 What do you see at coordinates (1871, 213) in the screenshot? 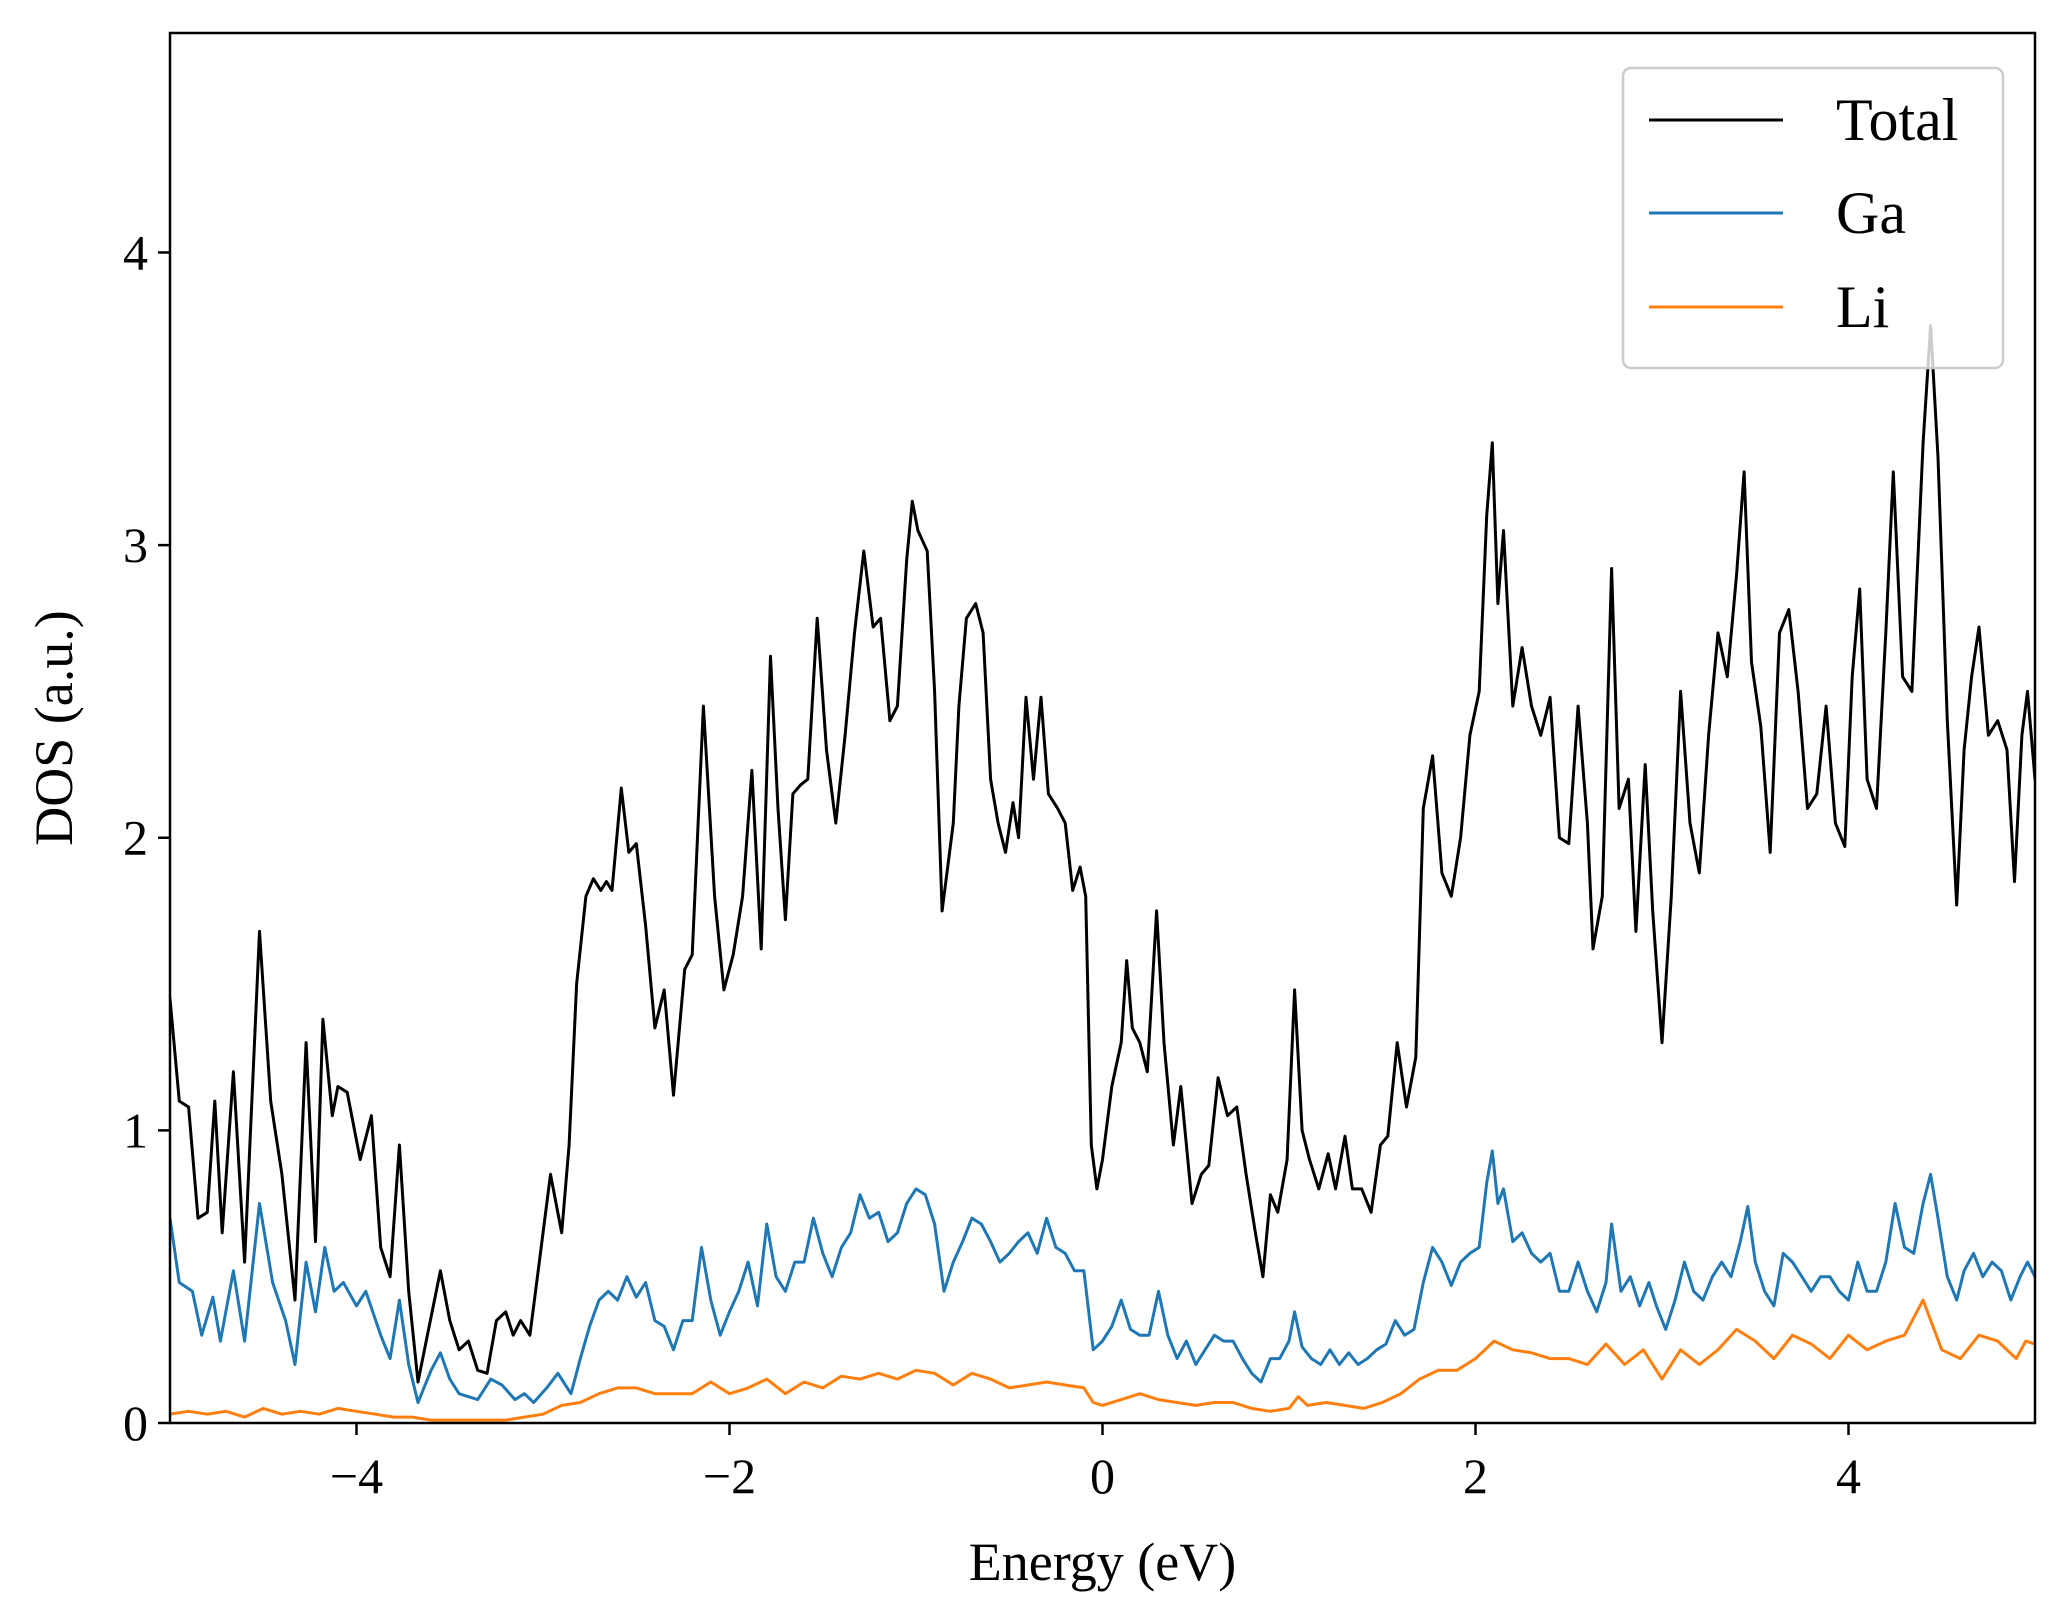
I see `legend-label-ga: Ga` at bounding box center [1871, 213].